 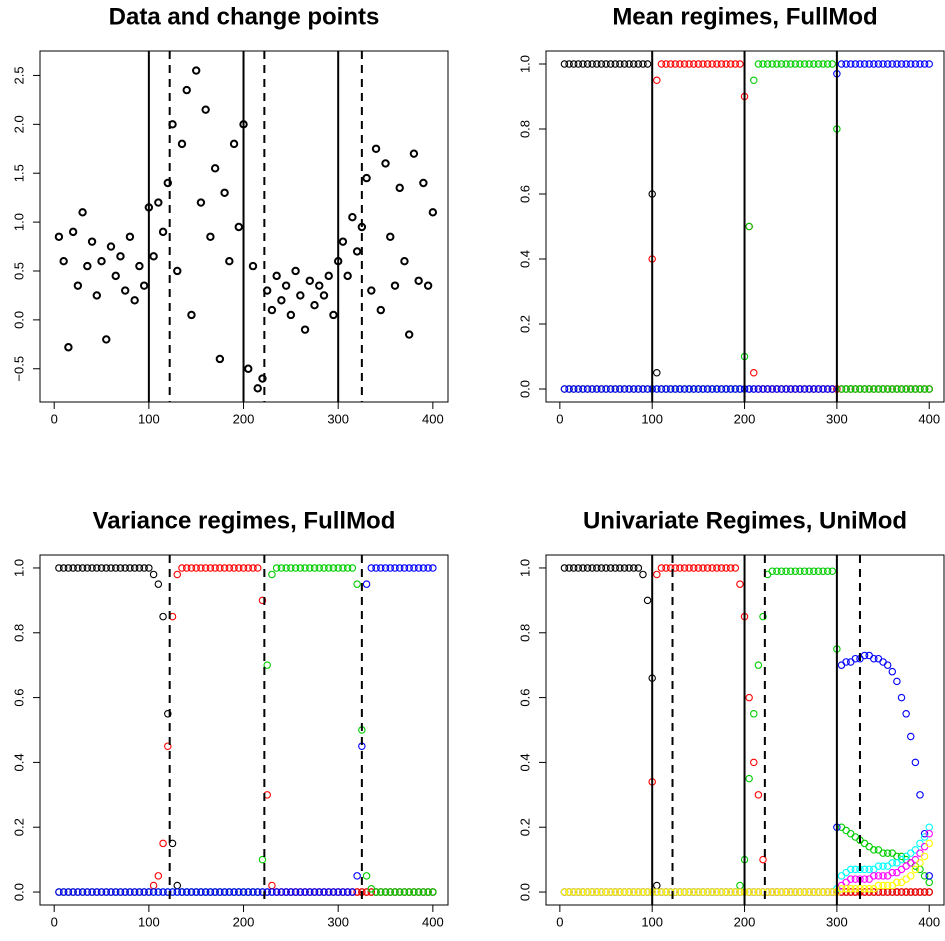 What do you see at coordinates (744, 16) in the screenshot?
I see `panel-title: Mean regimes, FullMod` at bounding box center [744, 16].